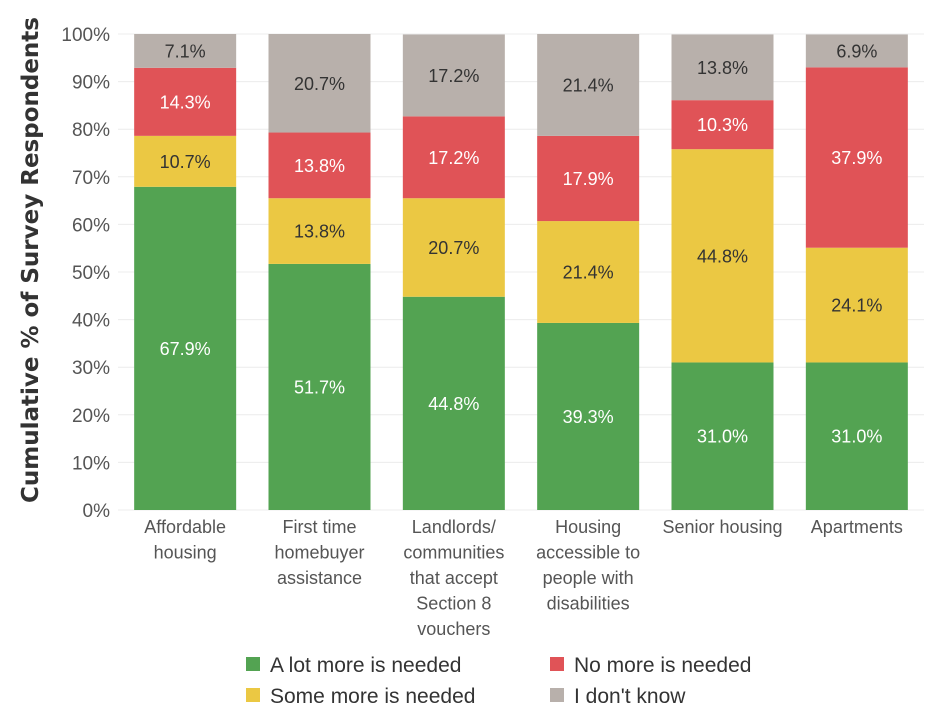  I want to click on legend-item: I don't know, so click(618, 696).